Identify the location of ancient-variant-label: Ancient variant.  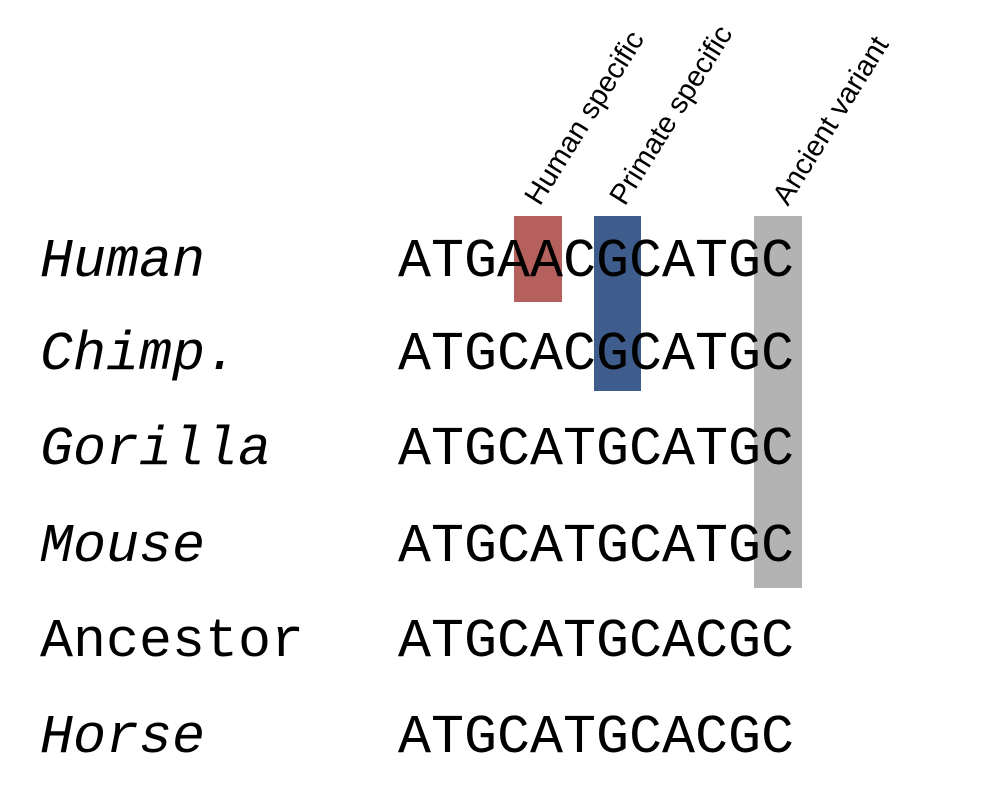
(831, 120).